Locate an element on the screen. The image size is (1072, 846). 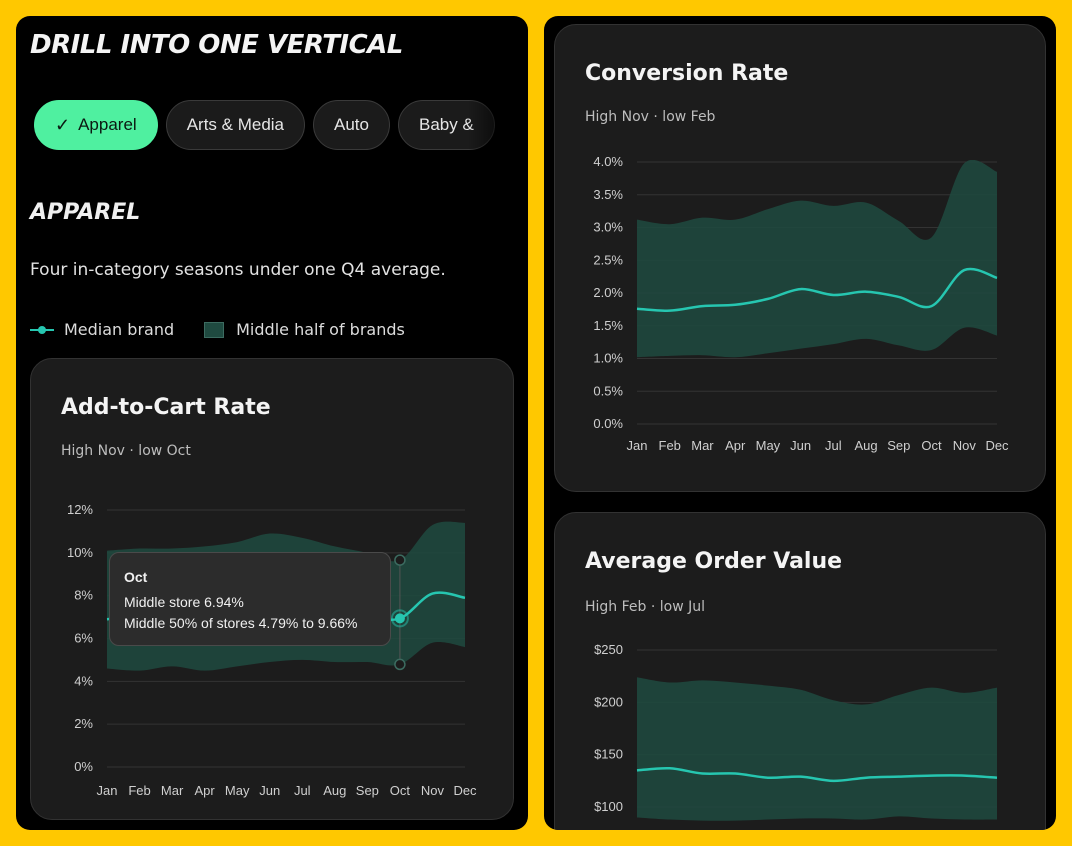
pill-auto: Auto is located at coordinates (351, 125).